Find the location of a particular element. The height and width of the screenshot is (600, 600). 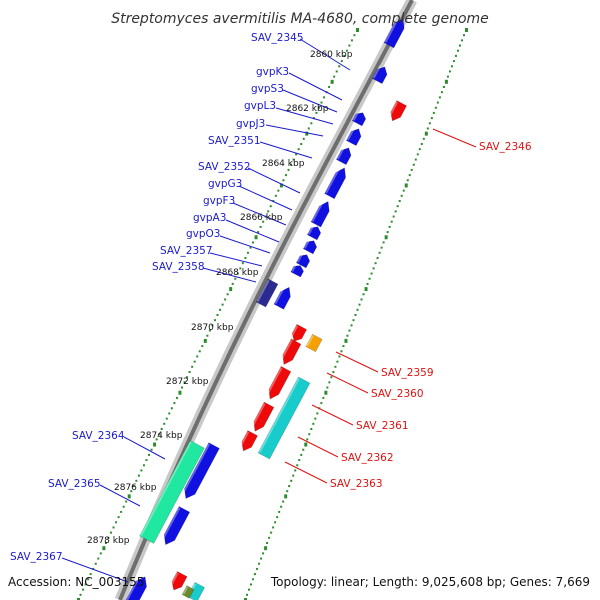

gene-label-gvpg3: gvpG3 is located at coordinates (225, 184).